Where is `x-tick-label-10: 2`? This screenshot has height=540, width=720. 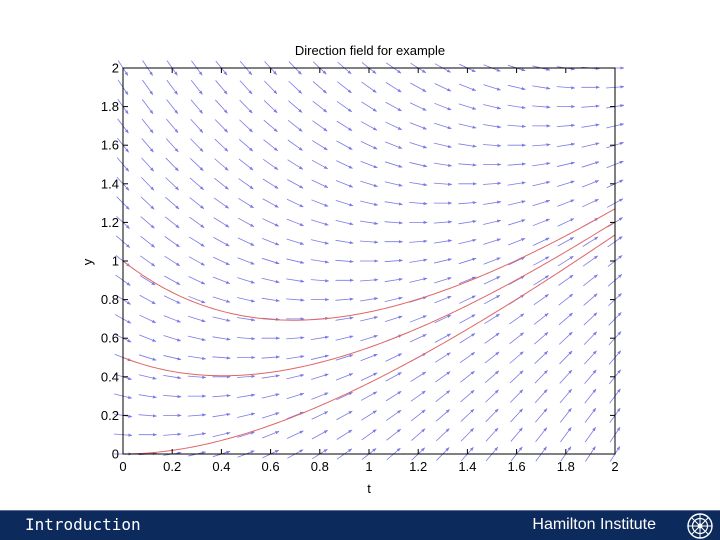 x-tick-label-10: 2 is located at coordinates (614, 466).